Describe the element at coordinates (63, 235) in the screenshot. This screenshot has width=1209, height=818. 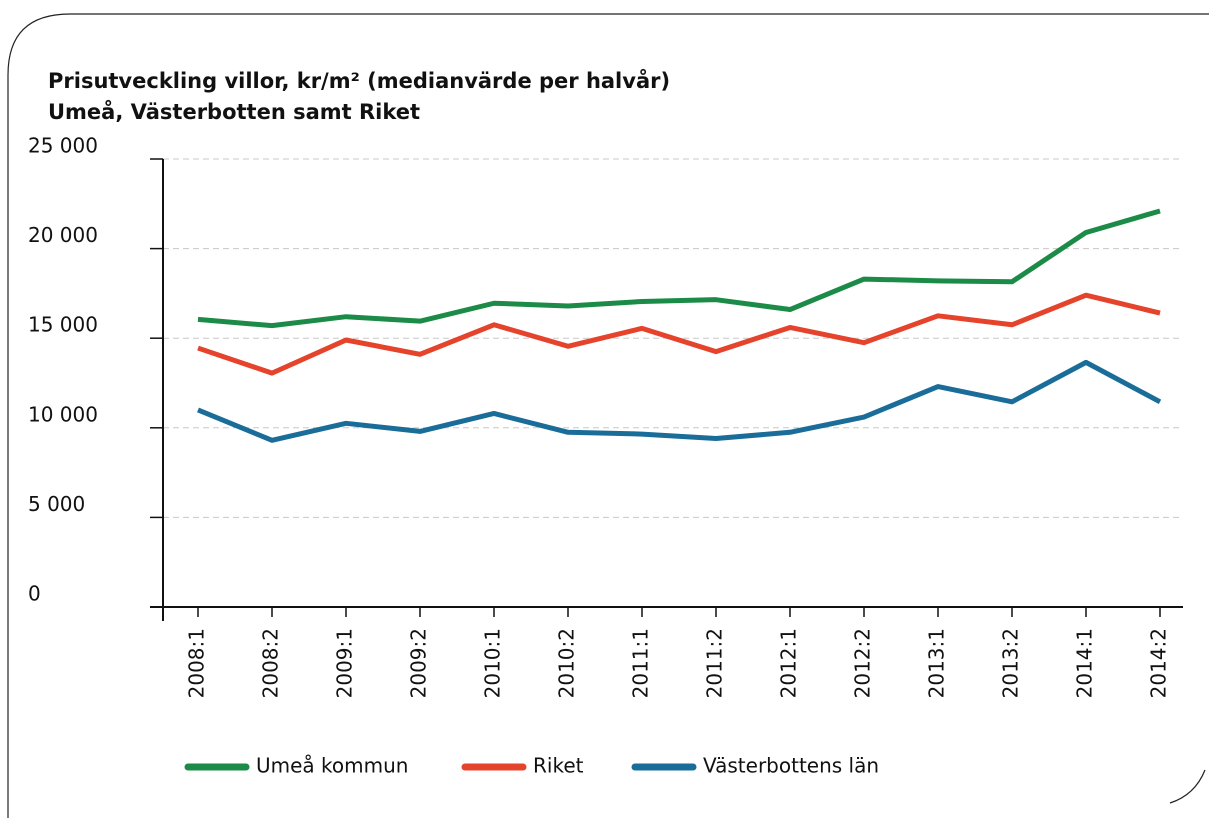
I see `y-tick-label: 20 000` at that location.